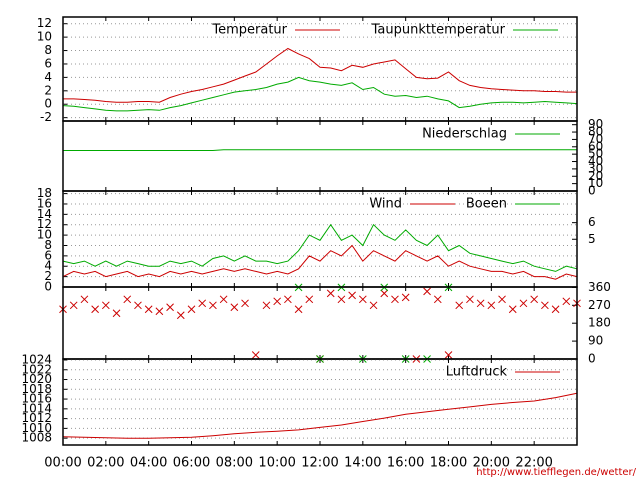 The width and height of the screenshot is (640, 480). What do you see at coordinates (533, 463) in the screenshot?
I see `x-tick-label: 22:00` at bounding box center [533, 463].